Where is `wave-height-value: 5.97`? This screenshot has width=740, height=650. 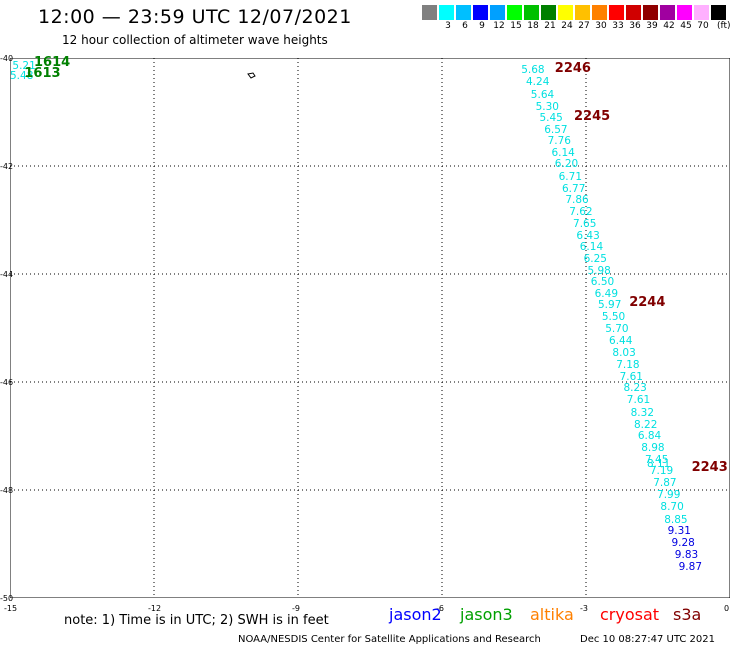 wave-height-value: 5.97 is located at coordinates (610, 305).